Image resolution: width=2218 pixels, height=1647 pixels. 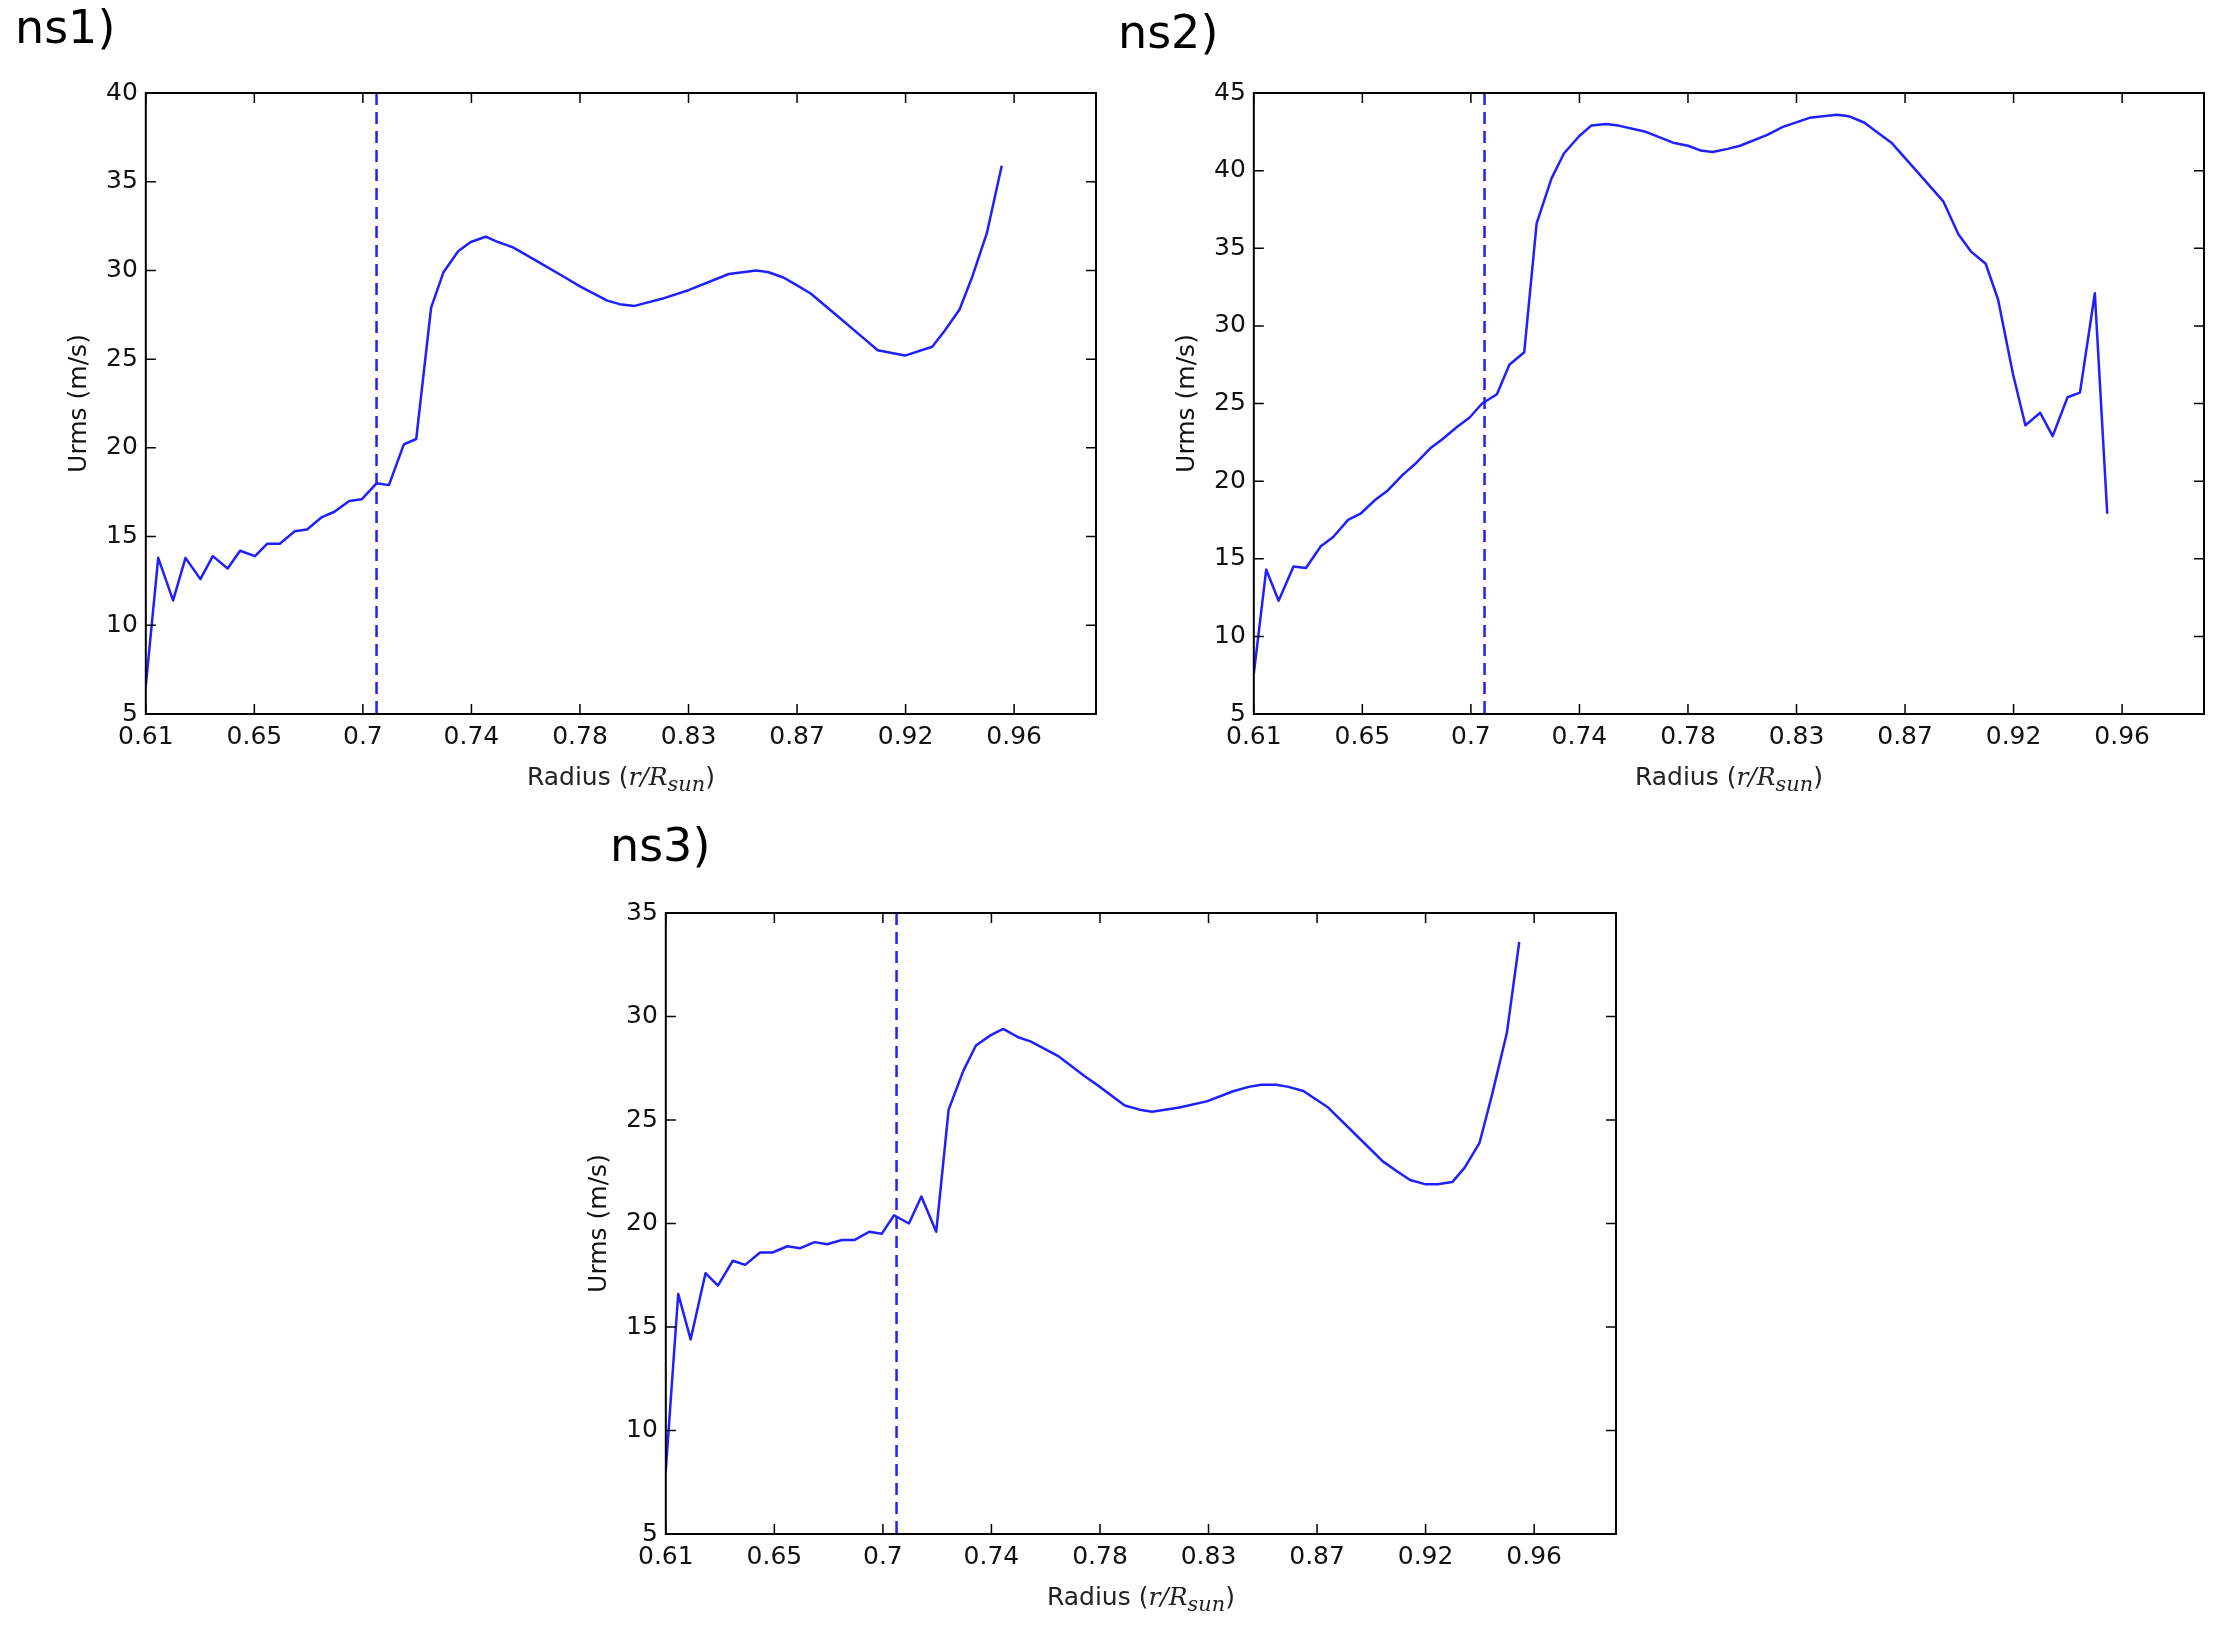 What do you see at coordinates (1168, 32) in the screenshot?
I see `chart-title: ns2)` at bounding box center [1168, 32].